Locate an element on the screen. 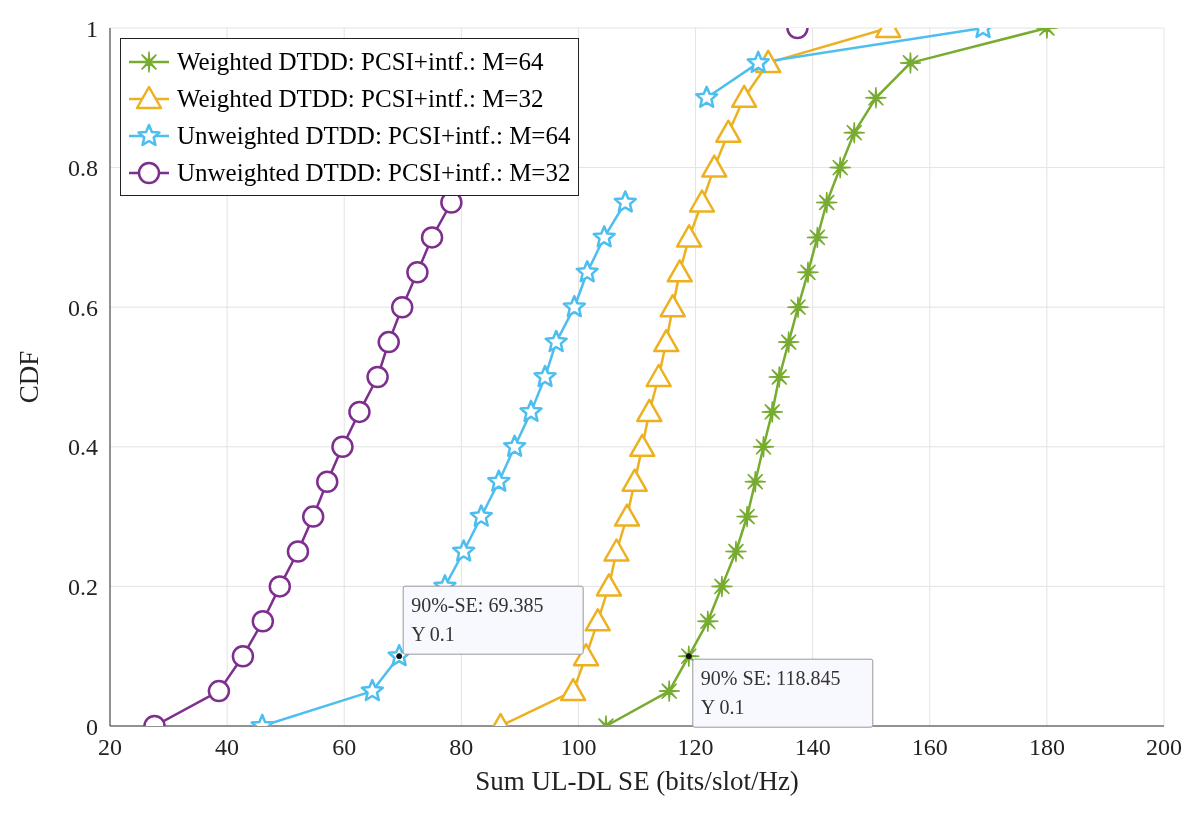 This screenshot has width=1192, height=822. x-tick-label: 160 is located at coordinates (929, 747).